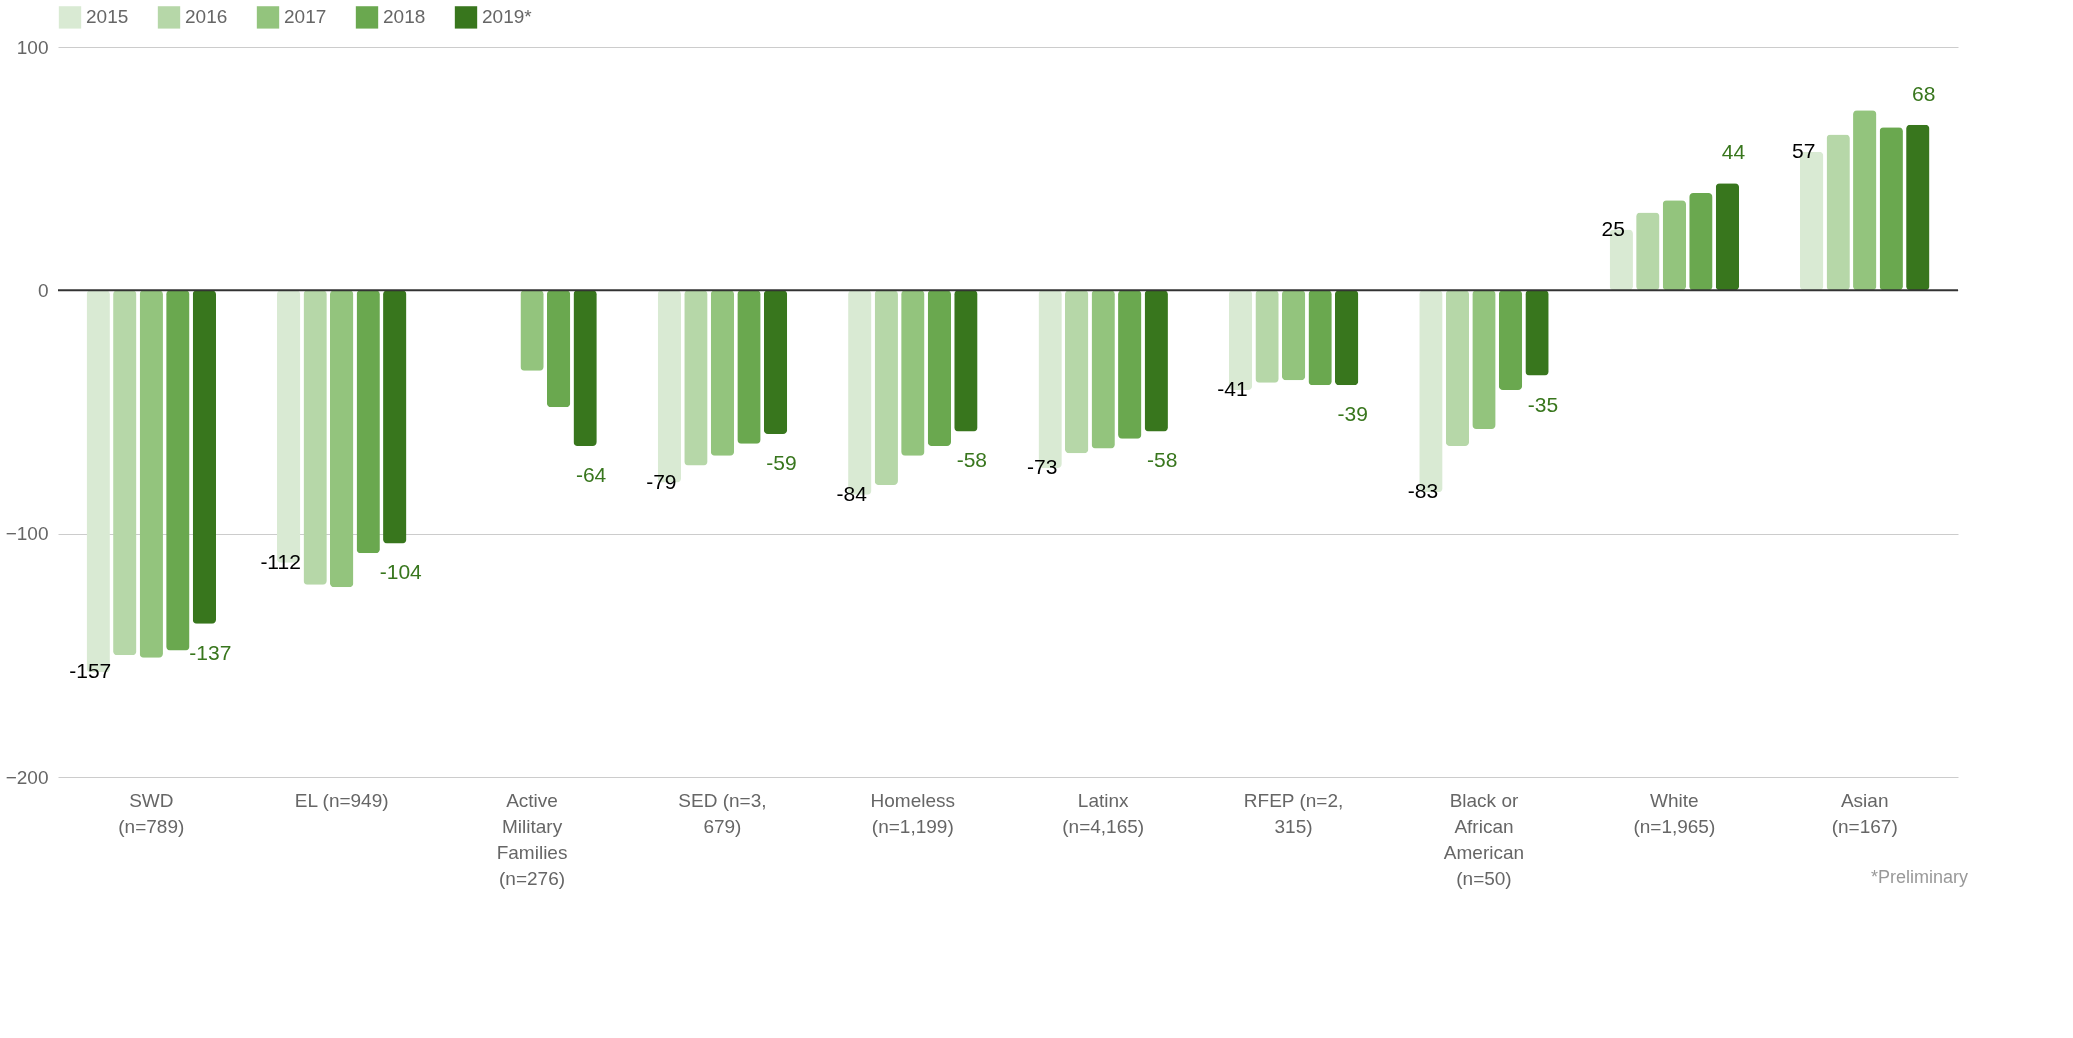  What do you see at coordinates (1733, 152) in the screenshot?
I see `data-label: 44` at bounding box center [1733, 152].